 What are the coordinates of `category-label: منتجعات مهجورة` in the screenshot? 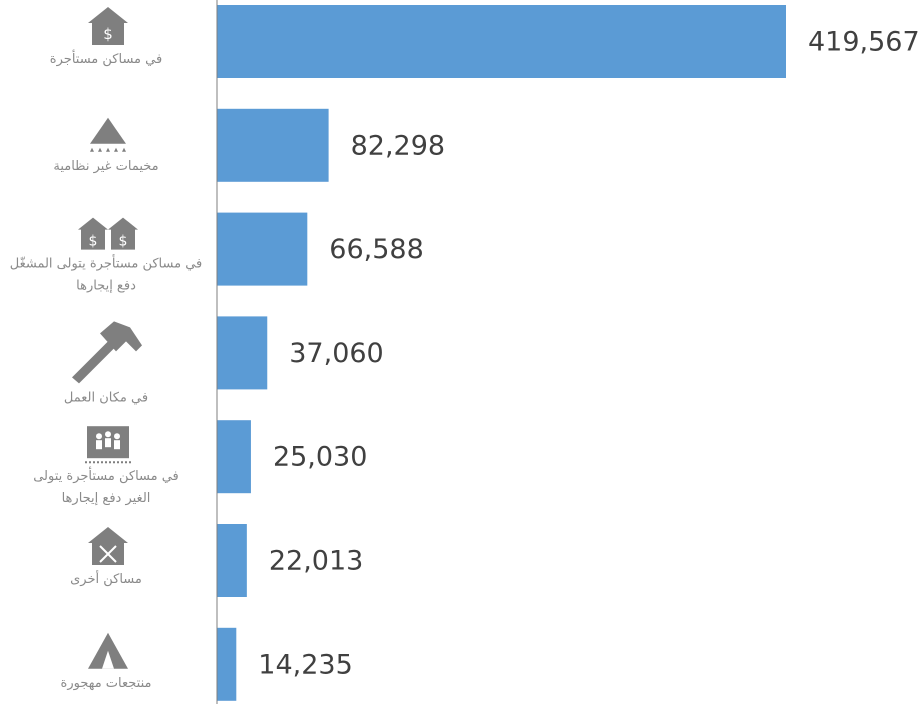 It's located at (106, 683).